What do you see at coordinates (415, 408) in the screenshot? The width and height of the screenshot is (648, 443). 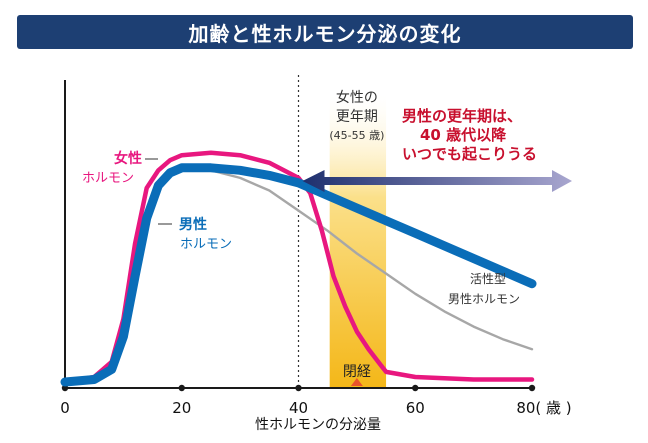 I see `x-tick-label: 60` at bounding box center [415, 408].